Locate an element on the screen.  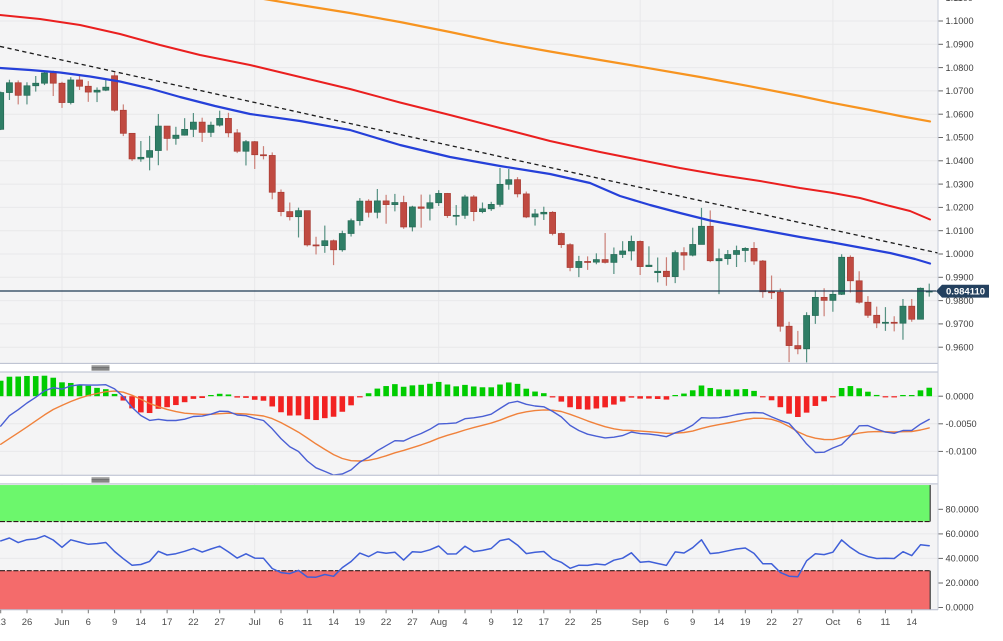
svg-text: 1.0200 is located at coordinates (960, 208).